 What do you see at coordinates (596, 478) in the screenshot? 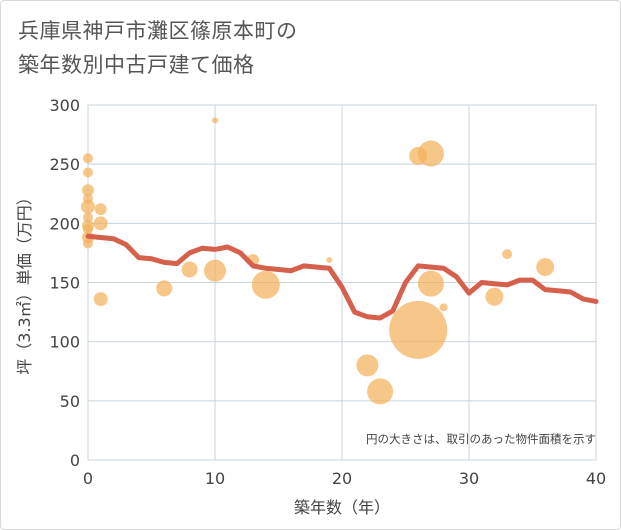
I see `x-tick-label: 40` at bounding box center [596, 478].